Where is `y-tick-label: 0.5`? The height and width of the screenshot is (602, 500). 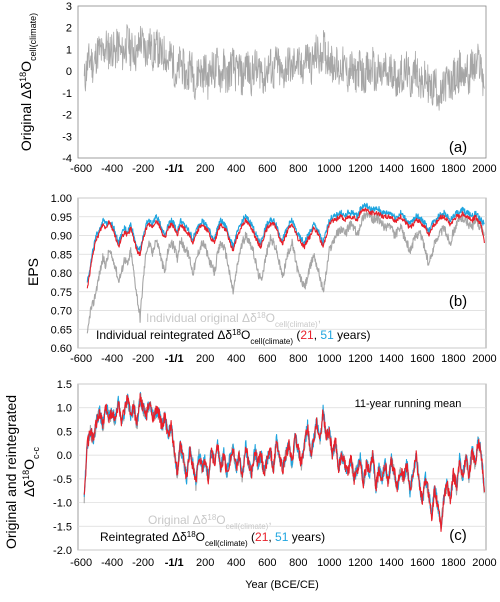
y-tick-label: 0.5 is located at coordinates (64, 432).